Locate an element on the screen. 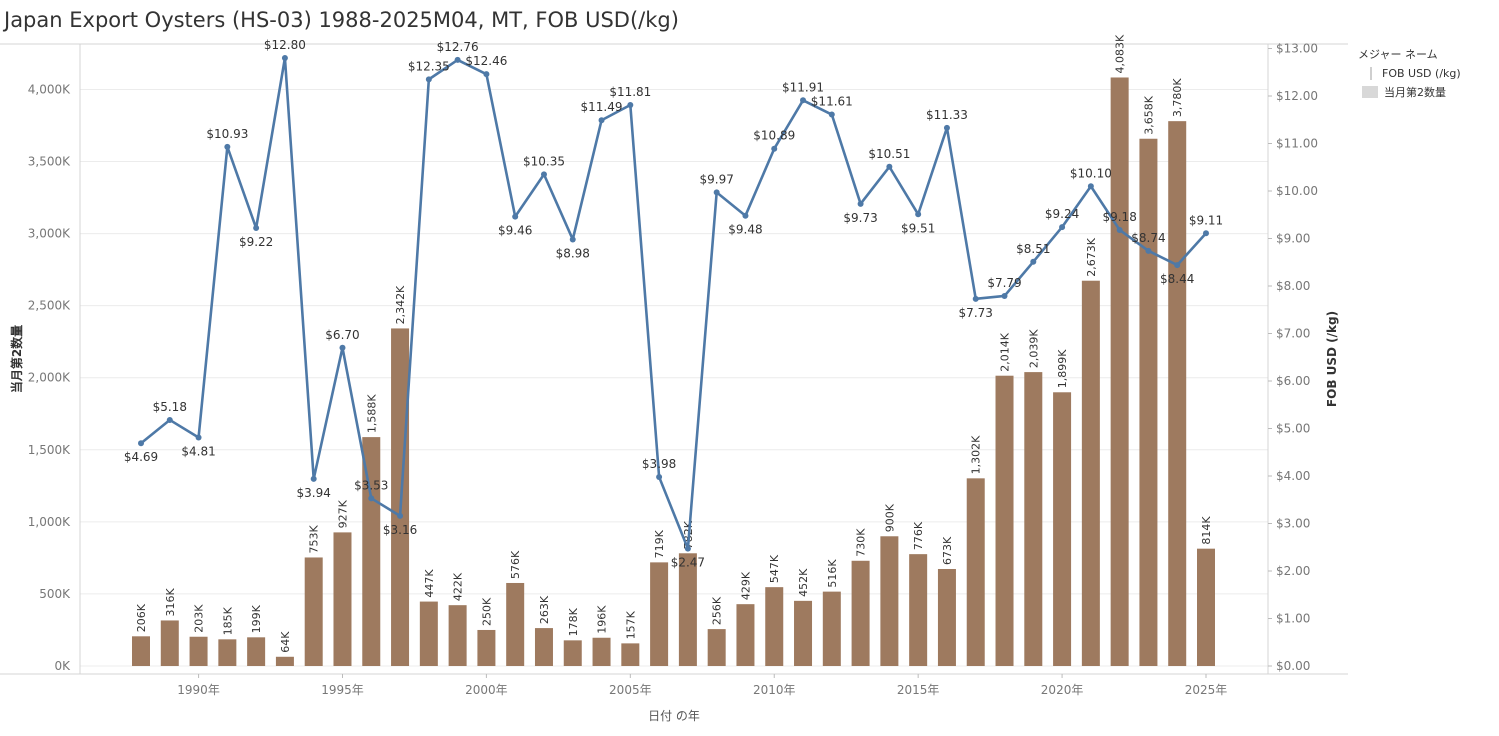 This screenshot has width=1499, height=736. legend-item-label: 当月第2数量 is located at coordinates (1415, 92).